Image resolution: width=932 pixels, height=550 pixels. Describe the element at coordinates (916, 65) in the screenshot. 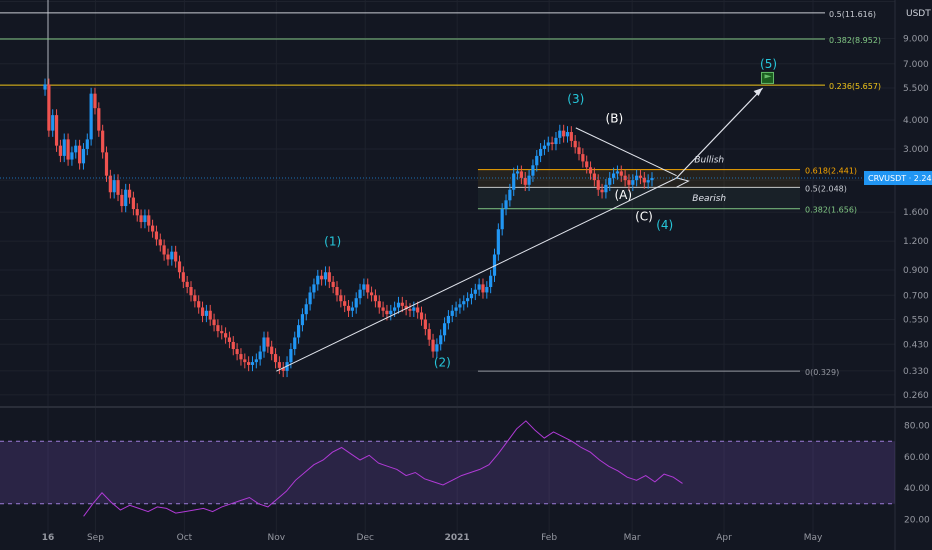

I see `price-tick-2: 7.000` at that location.